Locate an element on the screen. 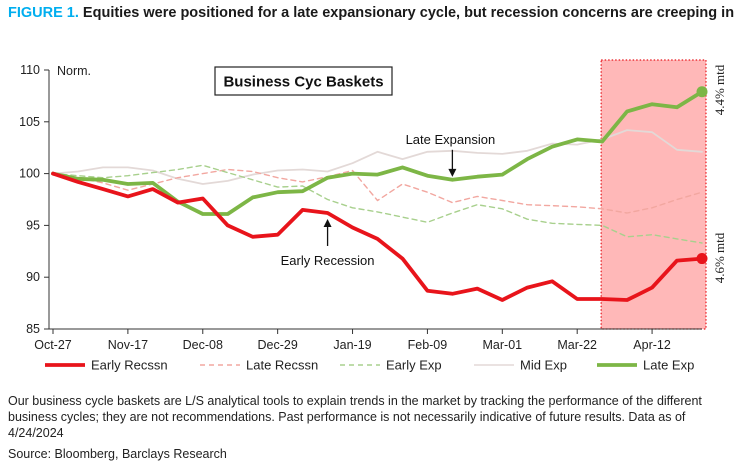 The width and height of the screenshot is (744, 463). legend-label: Early Exp is located at coordinates (414, 365).